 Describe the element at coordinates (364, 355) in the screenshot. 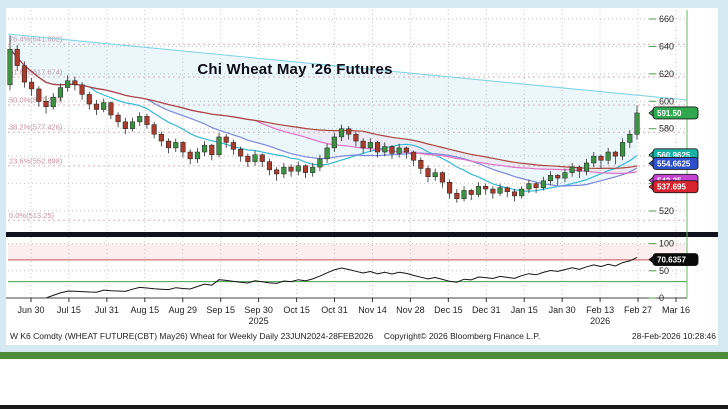

I see `green-divider-bar` at that location.